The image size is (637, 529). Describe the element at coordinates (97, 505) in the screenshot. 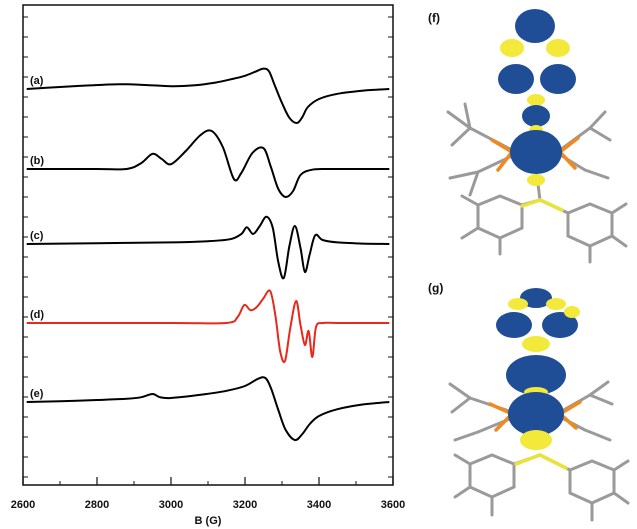

I see `x-tick-label: 2800` at that location.